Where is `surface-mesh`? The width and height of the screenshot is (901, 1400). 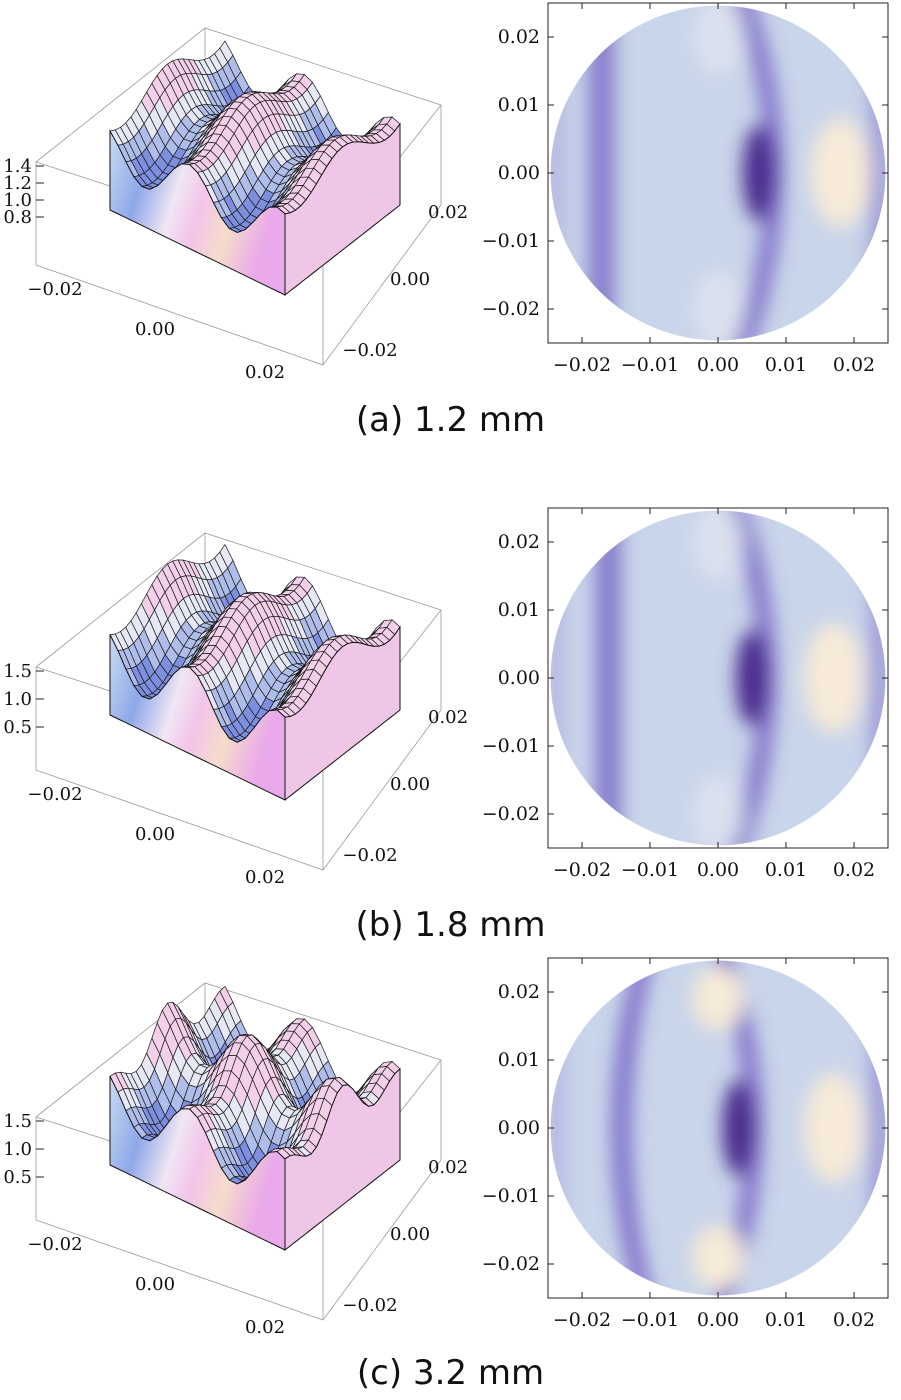
surface-mesh is located at coordinates (255, 1085).